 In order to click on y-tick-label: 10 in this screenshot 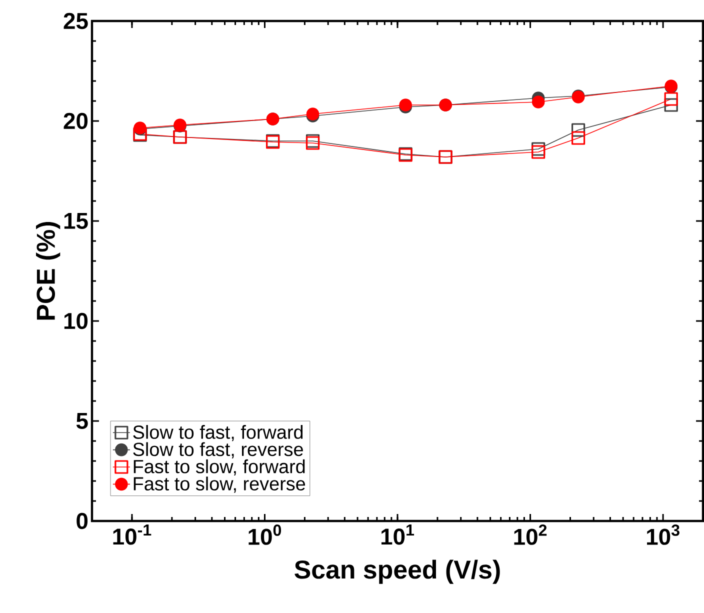, I will do `click(76, 321)`.